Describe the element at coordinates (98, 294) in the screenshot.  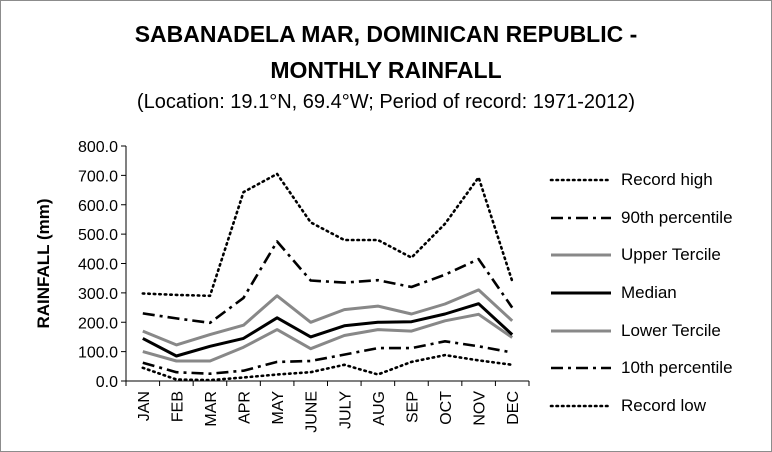
I see `y-tick-label: 300.0` at that location.